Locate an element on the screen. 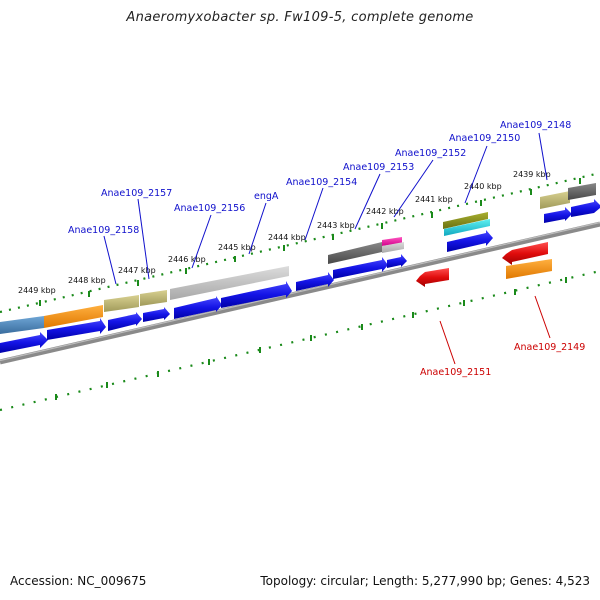  scale-label: 2447 kbp is located at coordinates (137, 270).